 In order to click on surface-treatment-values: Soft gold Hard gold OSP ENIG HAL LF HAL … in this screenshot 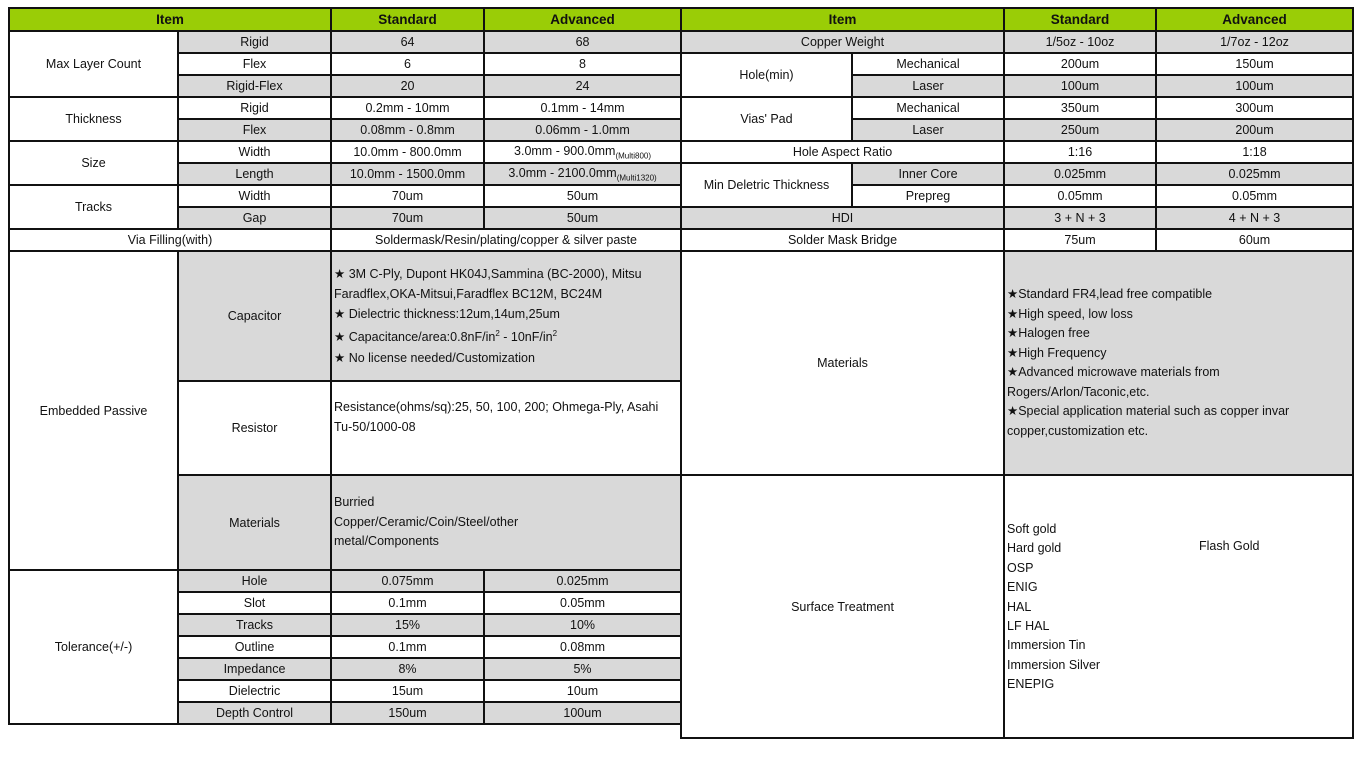, I will do `click(1179, 606)`.